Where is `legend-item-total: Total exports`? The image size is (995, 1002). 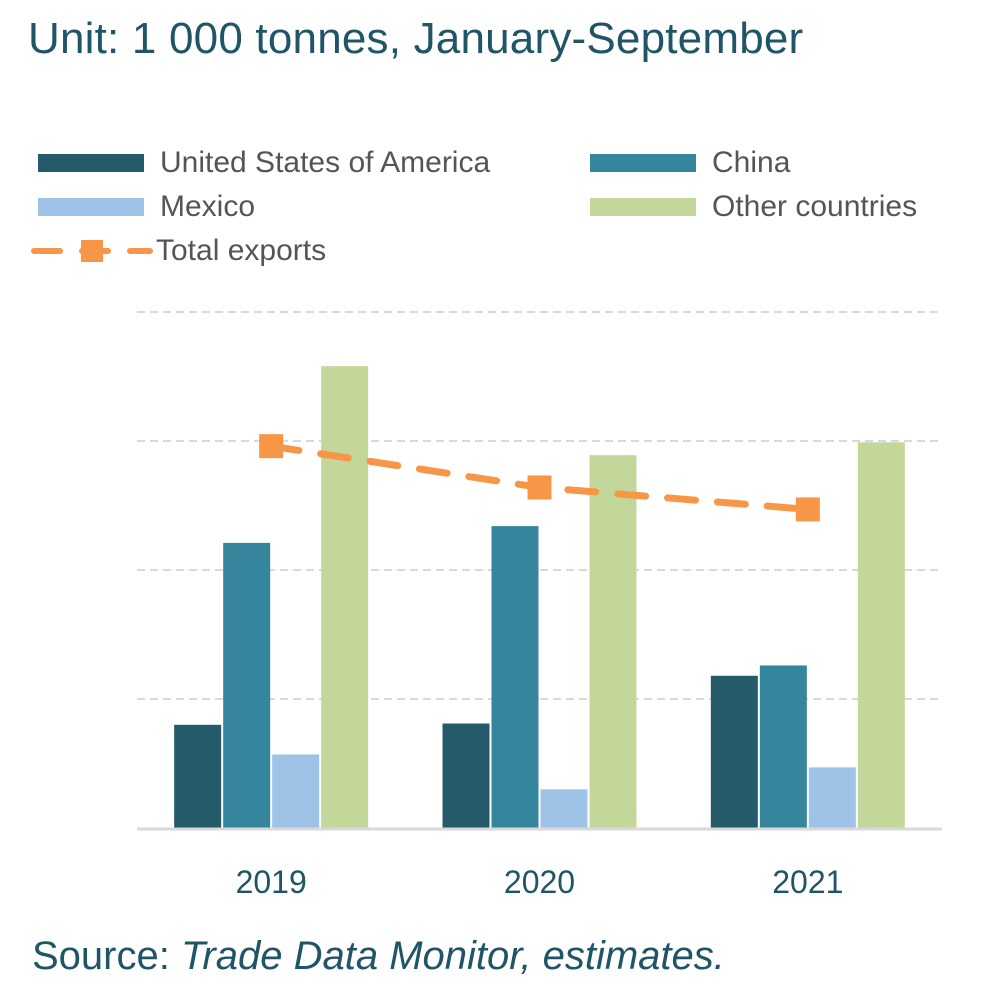 legend-item-total: Total exports is located at coordinates (178, 251).